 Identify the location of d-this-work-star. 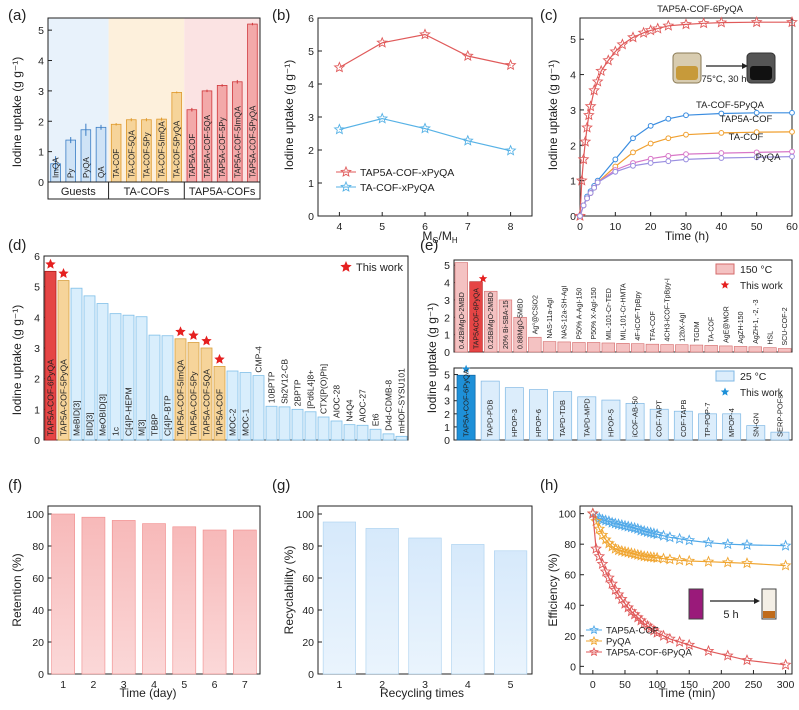
(180, 331).